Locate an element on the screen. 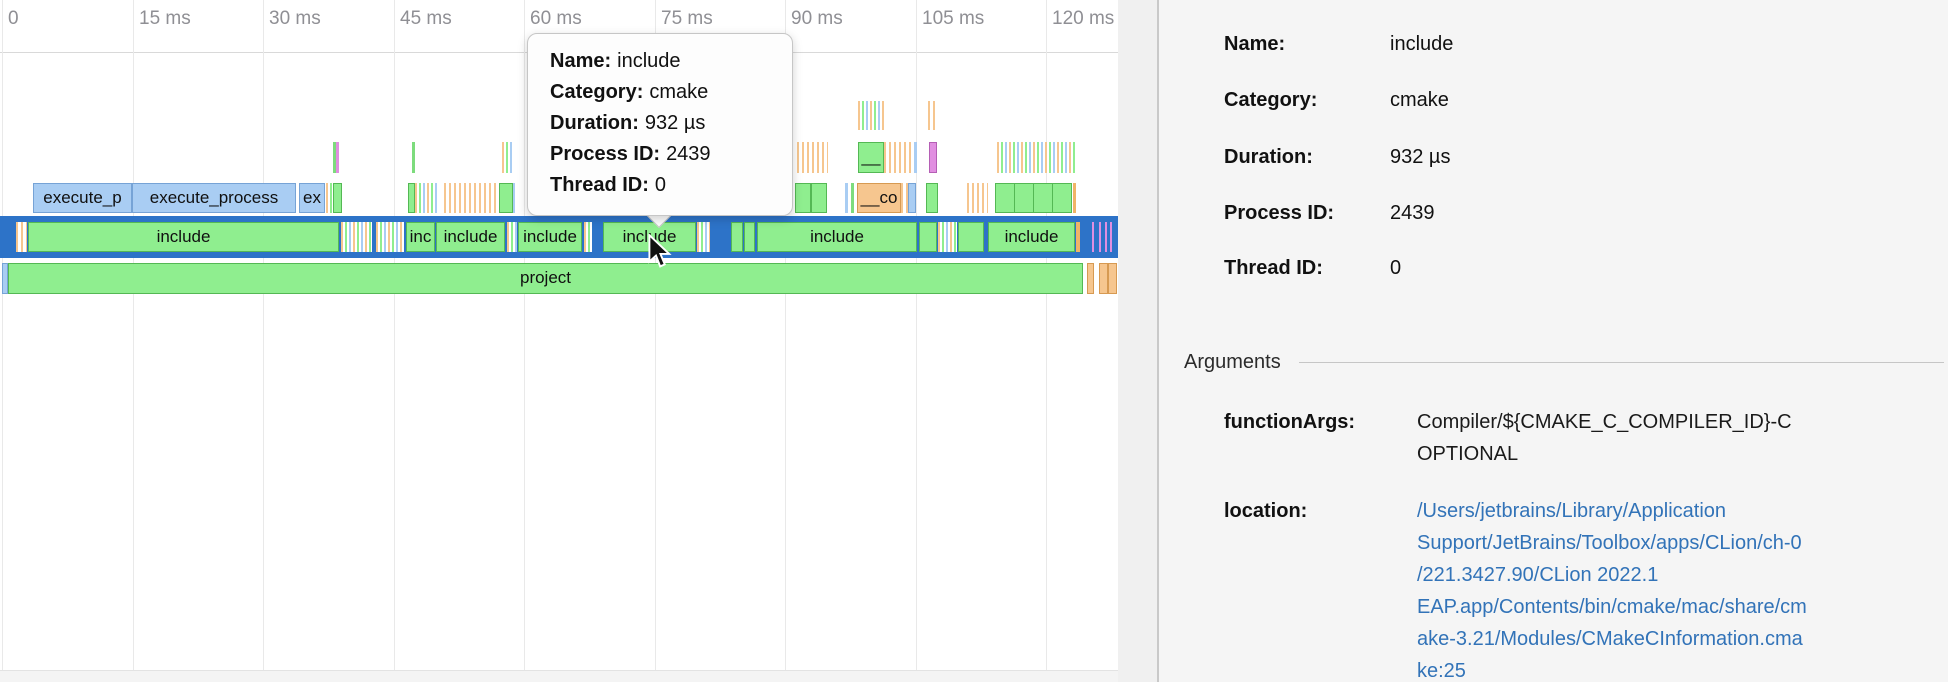 The image size is (1948, 682). flame-bar-ex: ex is located at coordinates (312, 198).